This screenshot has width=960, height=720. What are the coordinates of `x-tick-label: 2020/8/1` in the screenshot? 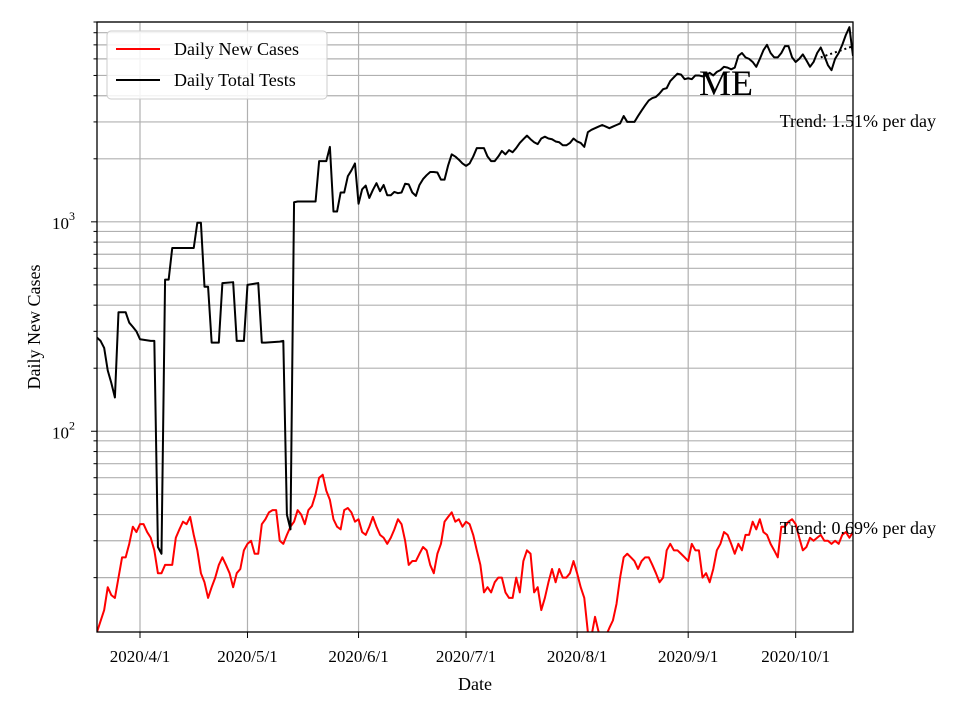 It's located at (577, 656).